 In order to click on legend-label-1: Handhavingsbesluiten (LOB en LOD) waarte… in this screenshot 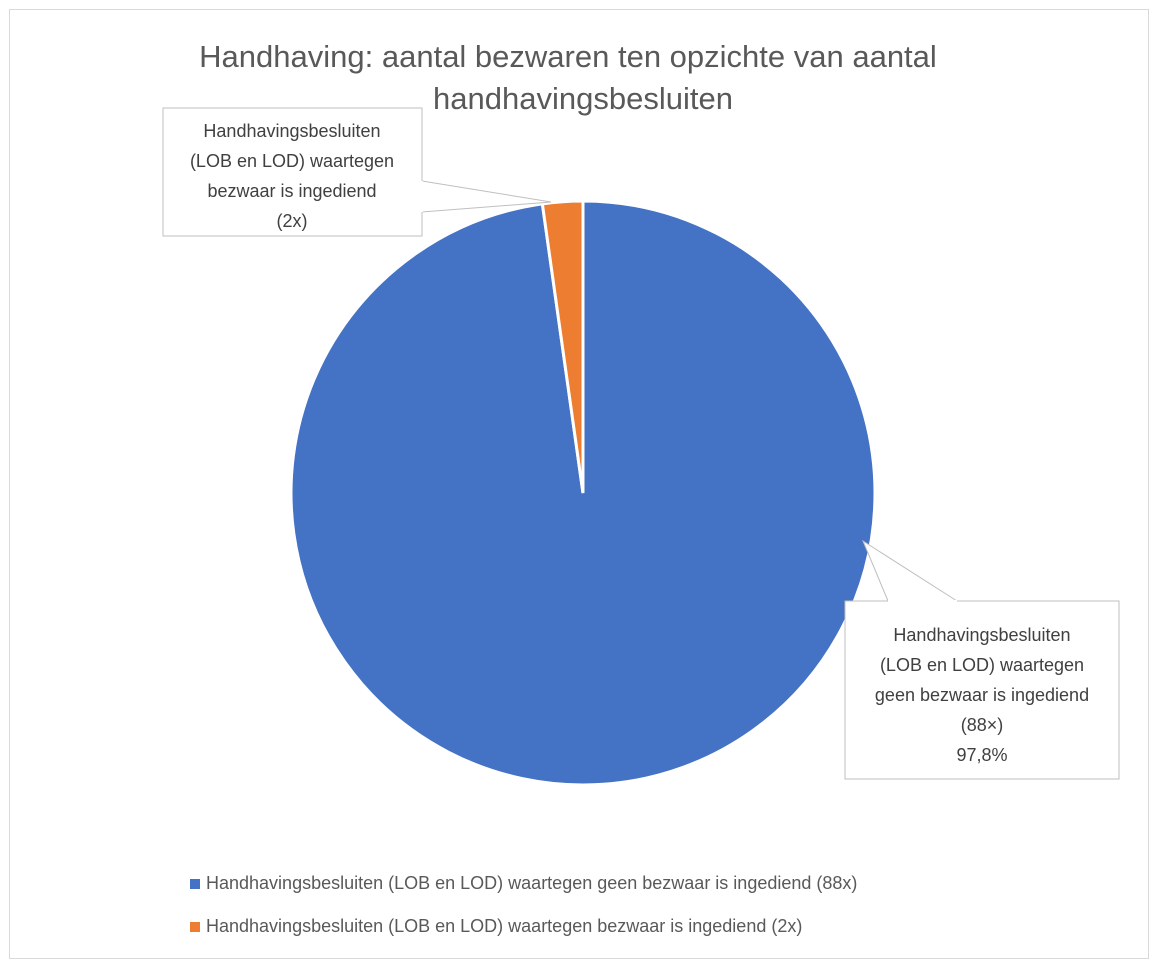, I will do `click(531, 883)`.